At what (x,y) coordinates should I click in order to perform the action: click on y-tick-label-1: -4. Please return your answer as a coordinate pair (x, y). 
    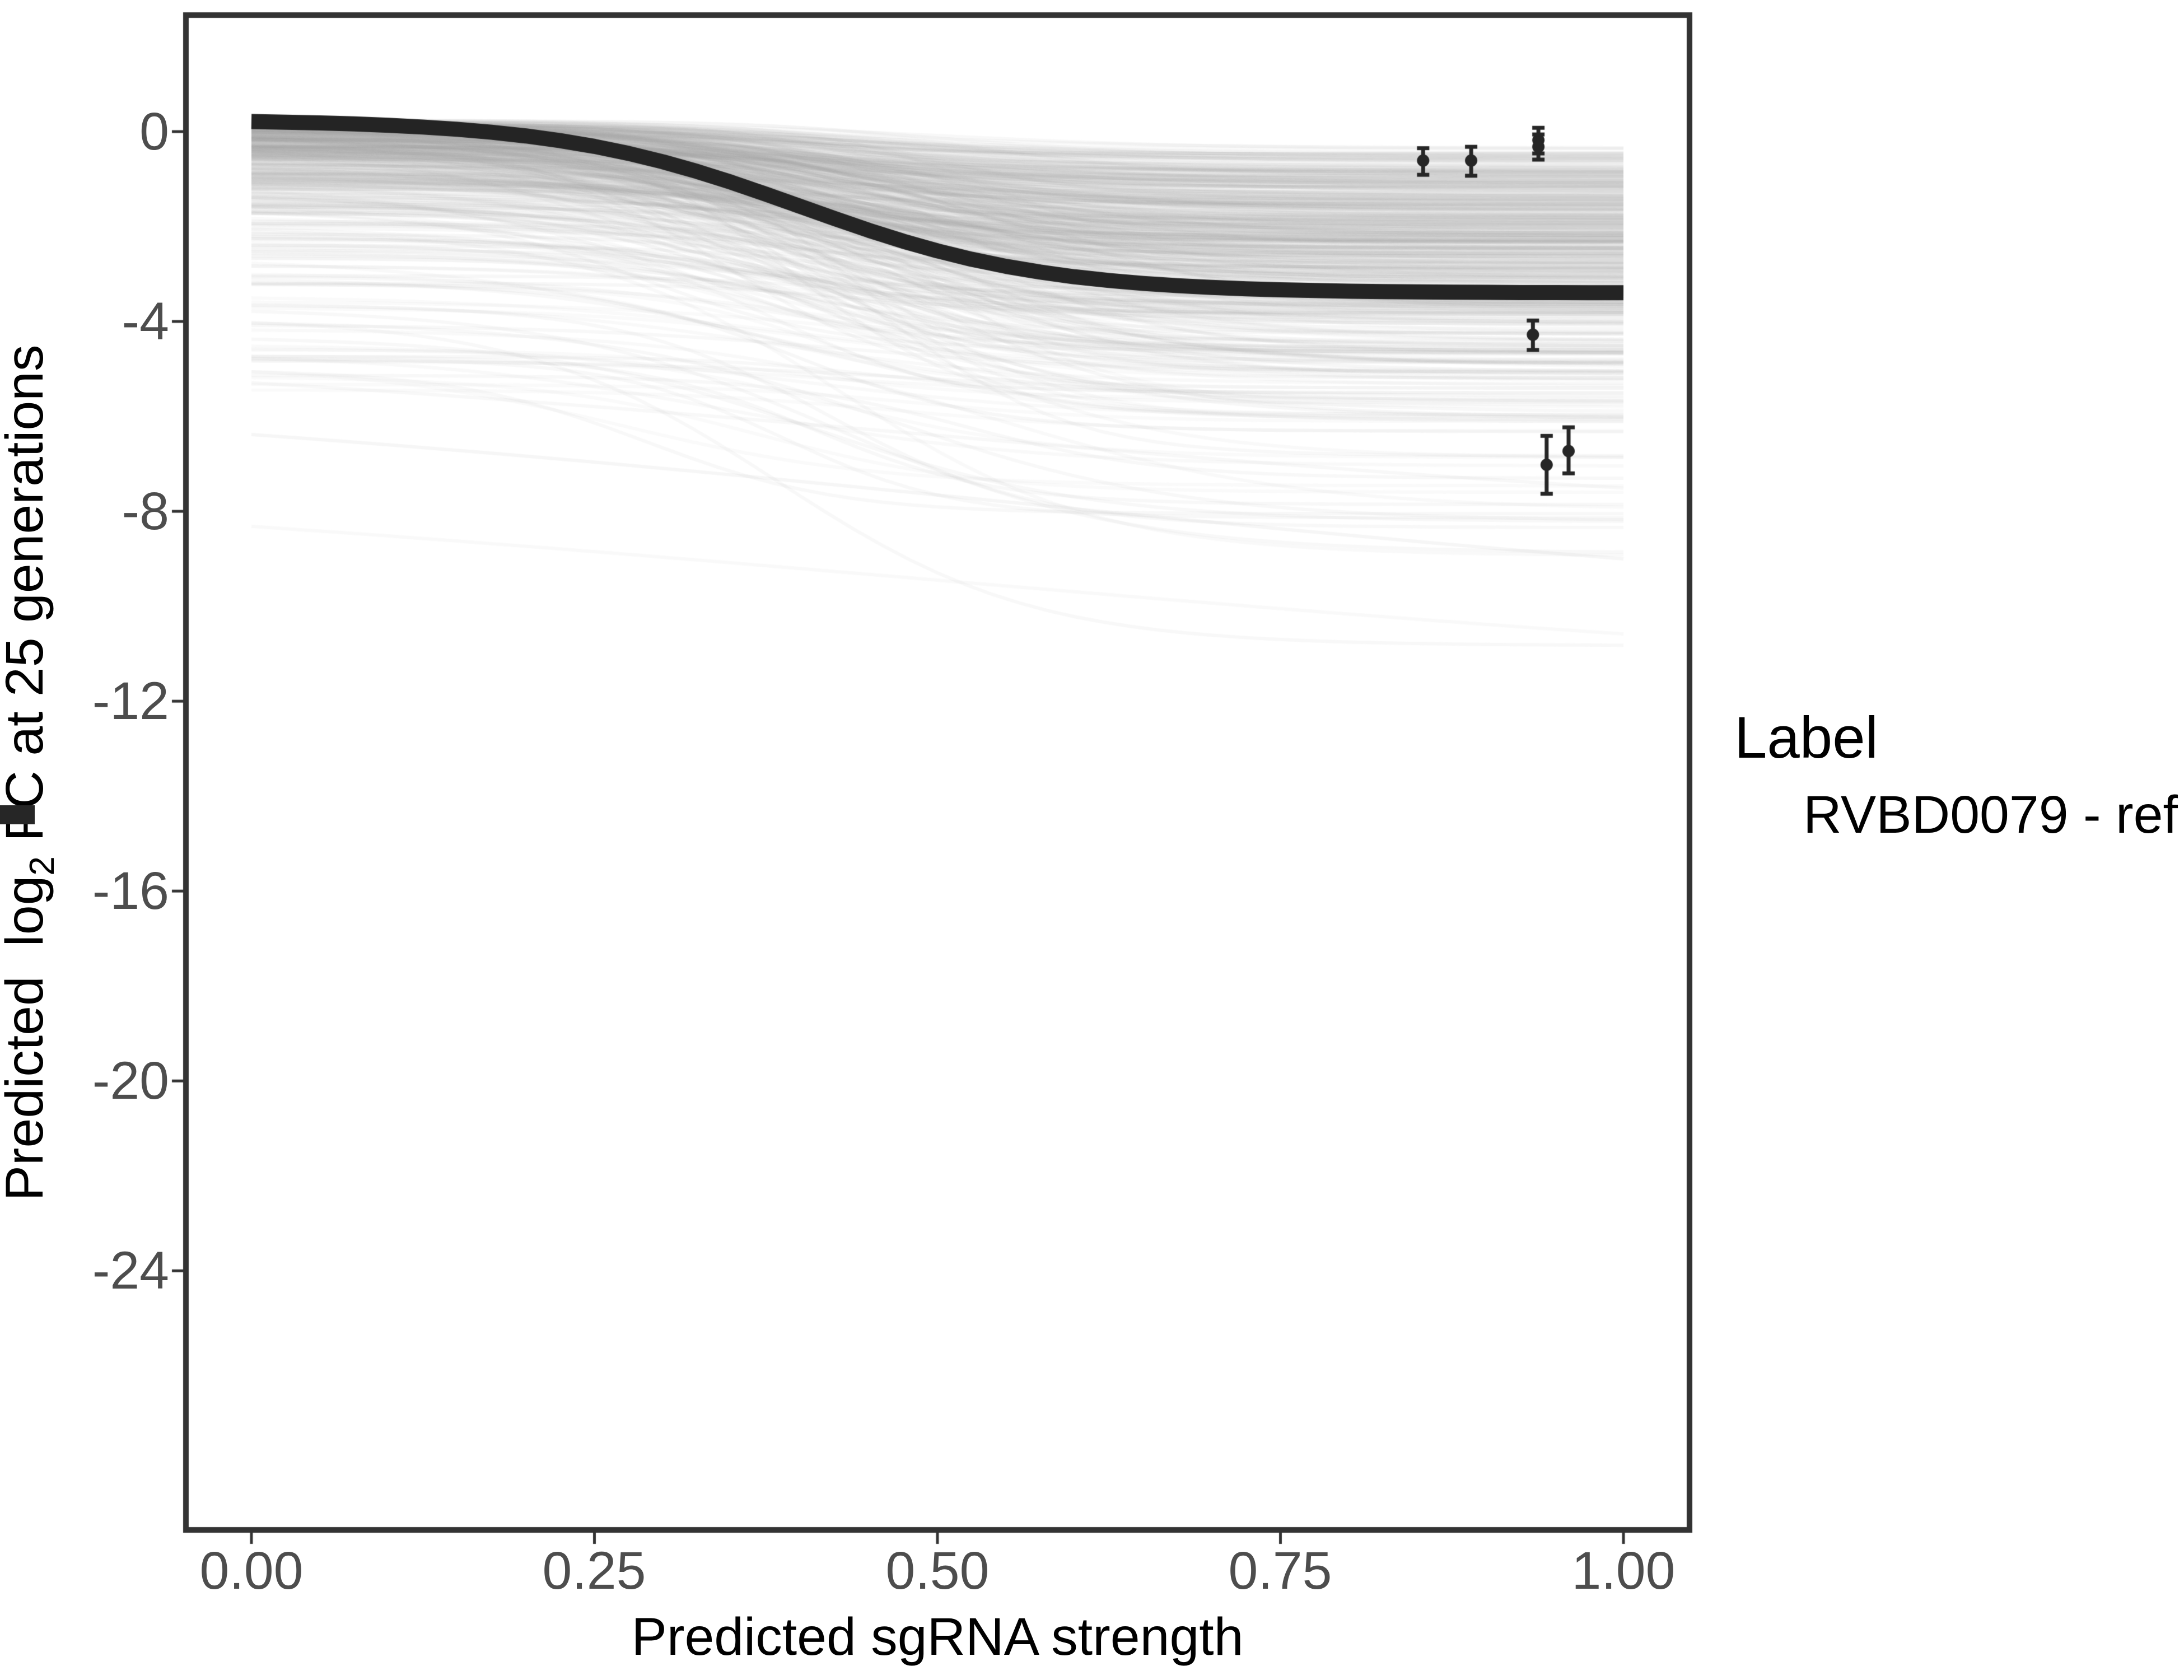
    Looking at the image, I should click on (146, 322).